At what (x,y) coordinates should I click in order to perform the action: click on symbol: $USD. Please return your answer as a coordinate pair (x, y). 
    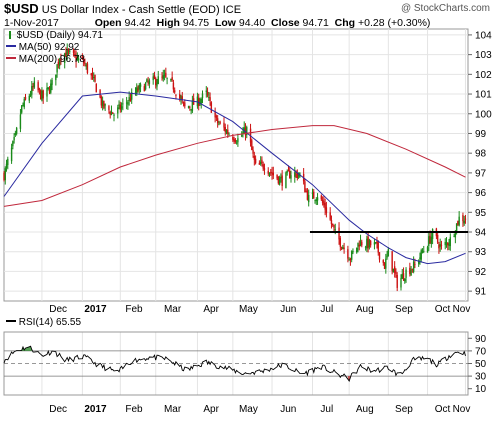
    Looking at the image, I should click on (21, 8).